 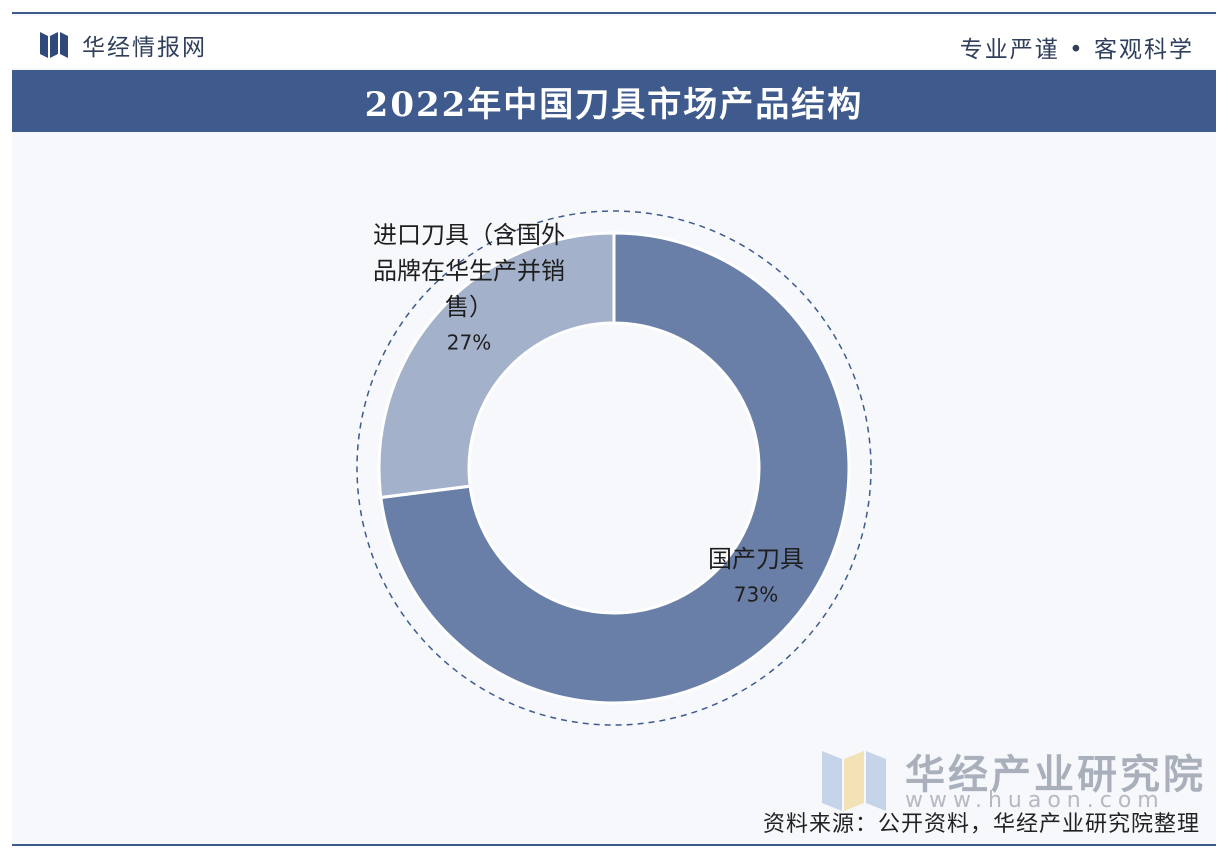 I want to click on slice-category-label-1: 品牌在华生产并销, so click(x=469, y=271).